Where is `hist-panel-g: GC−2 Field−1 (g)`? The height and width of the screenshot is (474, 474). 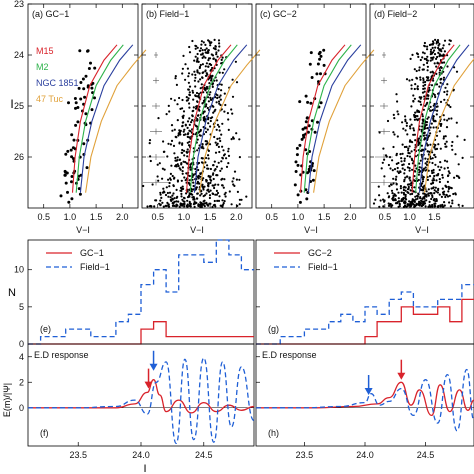 hist-panel-g: GC−2 Field−1 (g) is located at coordinates (364, 292).